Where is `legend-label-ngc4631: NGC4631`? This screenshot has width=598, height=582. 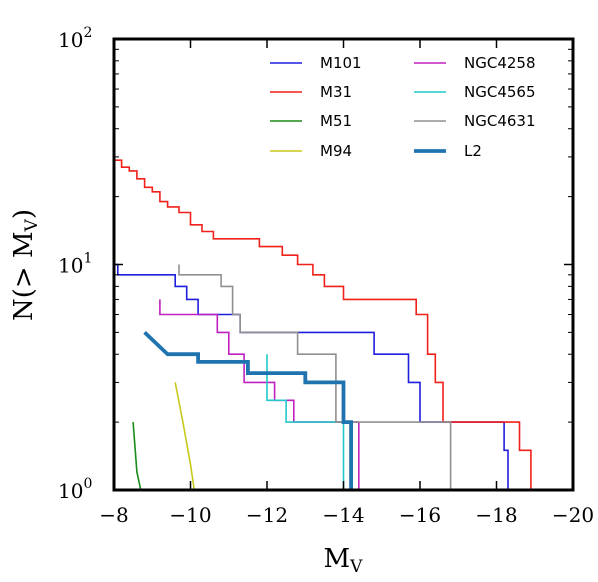 legend-label-ngc4631: NGC4631 is located at coordinates (500, 121).